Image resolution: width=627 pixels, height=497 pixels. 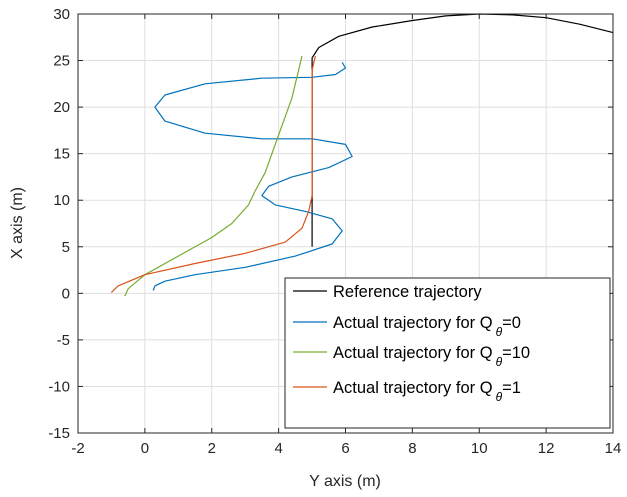 I want to click on y-tick-label: -15, so click(x=59, y=433).